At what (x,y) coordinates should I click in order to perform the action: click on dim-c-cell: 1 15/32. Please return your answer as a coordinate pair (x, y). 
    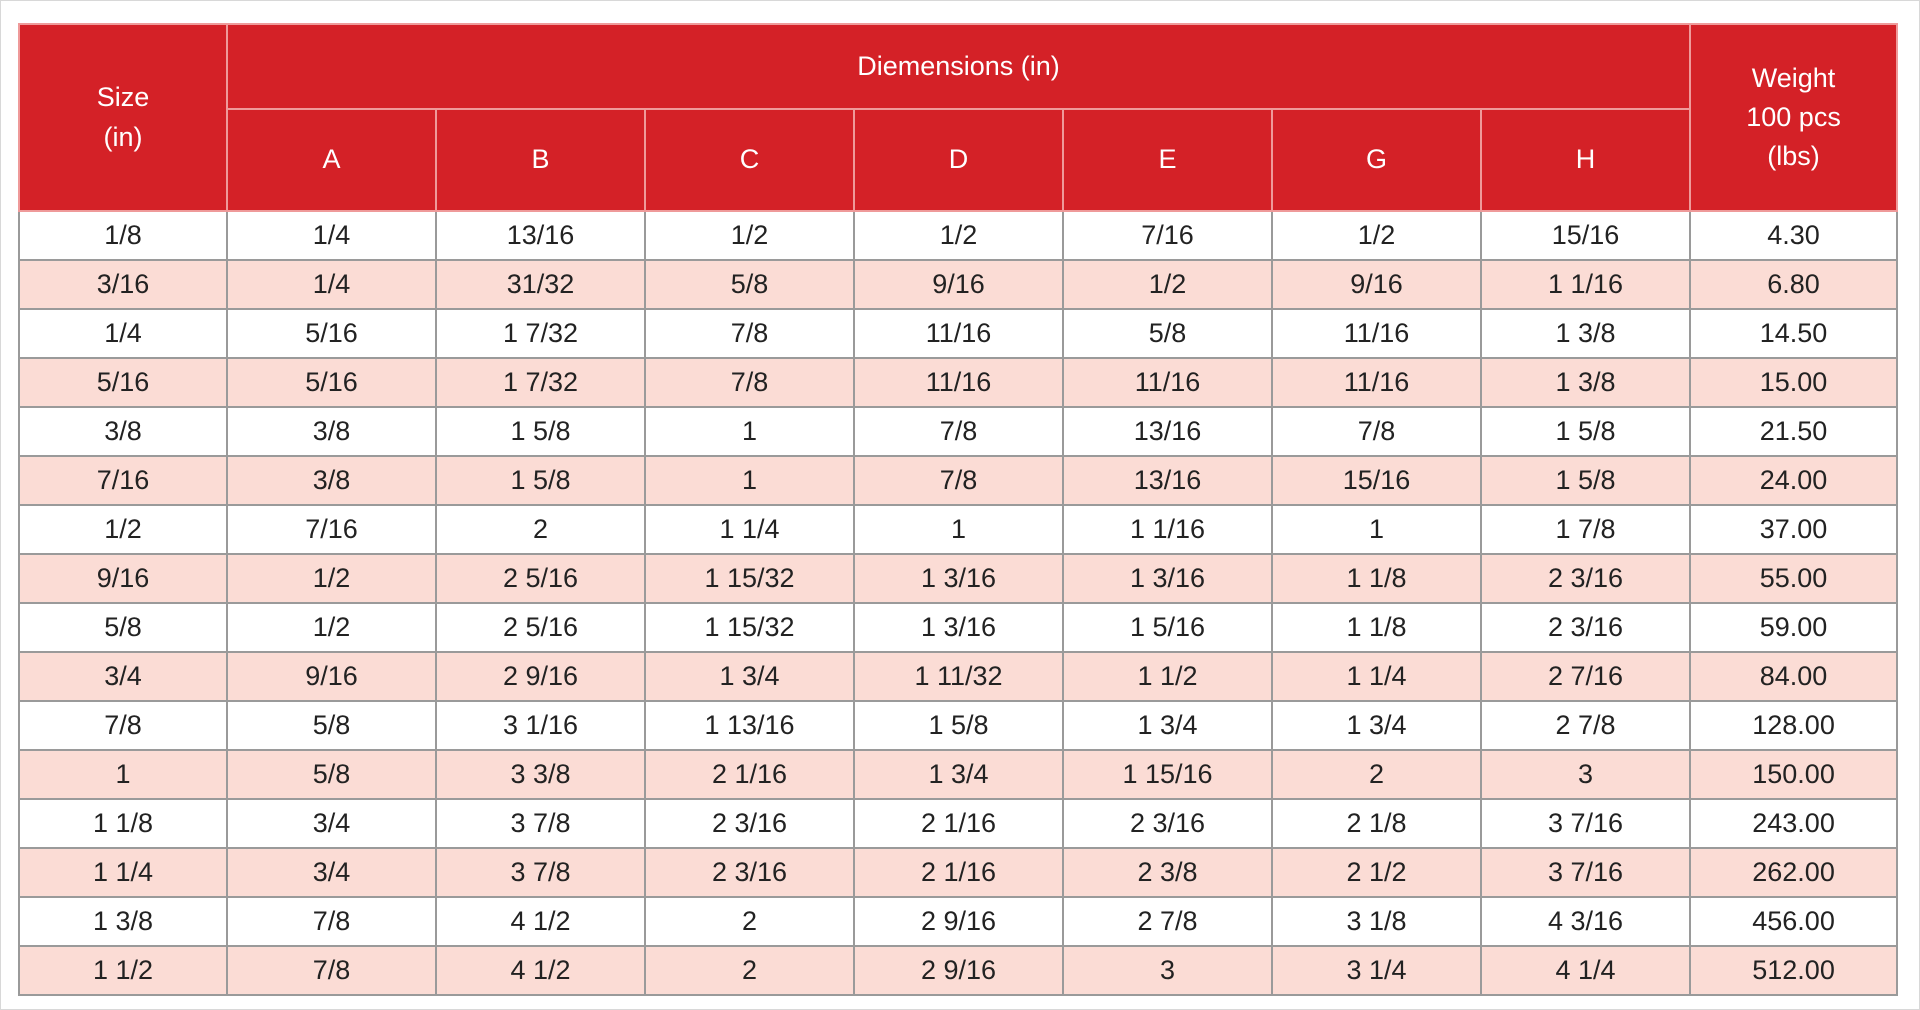
    Looking at the image, I should click on (749, 578).